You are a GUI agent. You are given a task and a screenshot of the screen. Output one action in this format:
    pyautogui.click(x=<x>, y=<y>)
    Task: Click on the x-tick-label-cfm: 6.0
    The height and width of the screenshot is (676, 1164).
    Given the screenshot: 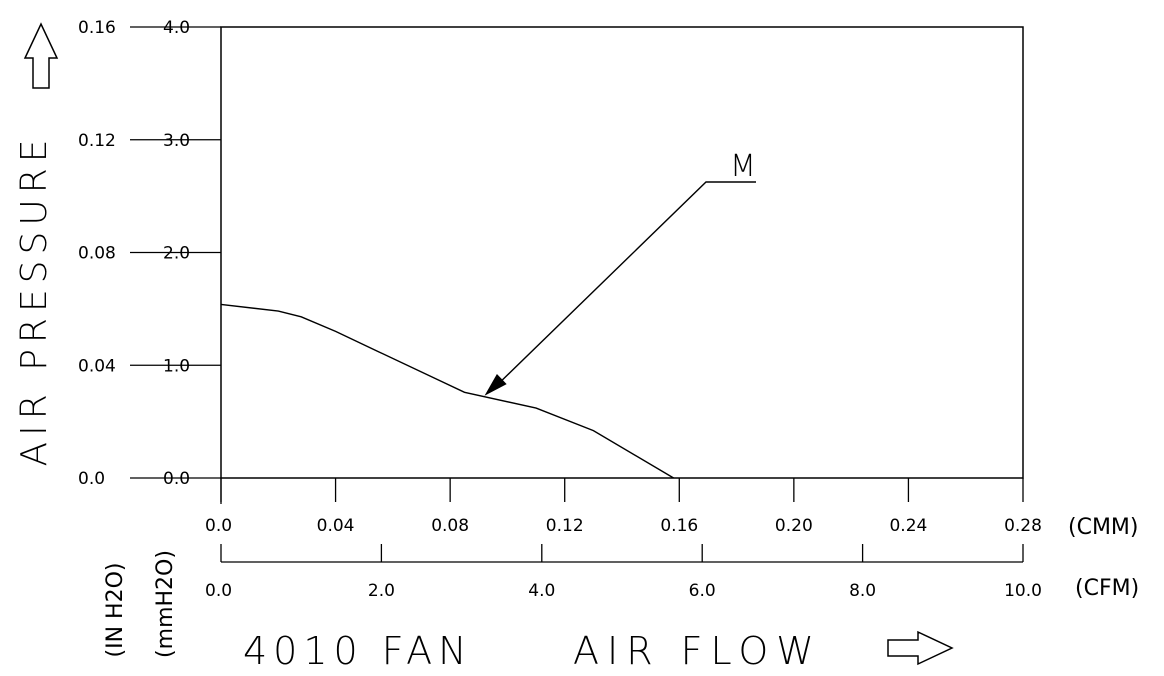 What is the action you would take?
    pyautogui.click(x=702, y=591)
    